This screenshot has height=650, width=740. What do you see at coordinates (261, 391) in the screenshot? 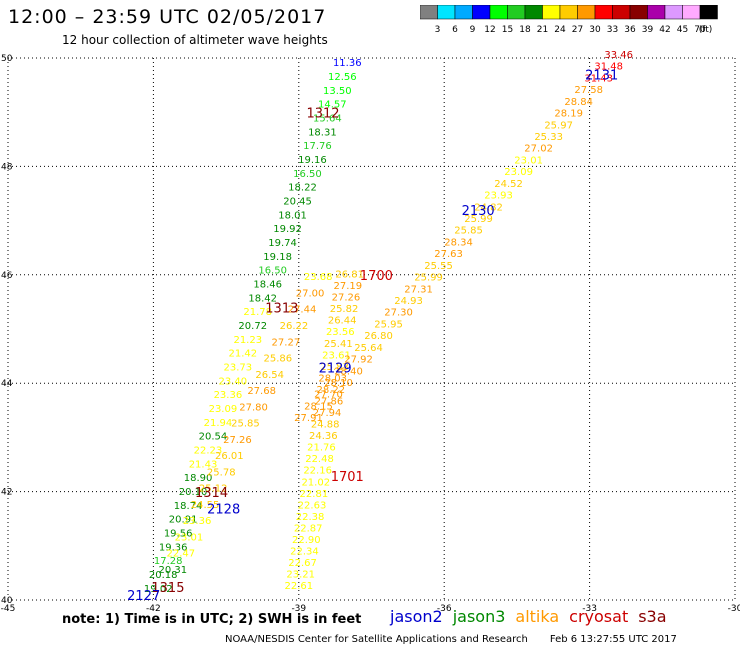
I see `wave-height-value: 27.68` at bounding box center [261, 391].